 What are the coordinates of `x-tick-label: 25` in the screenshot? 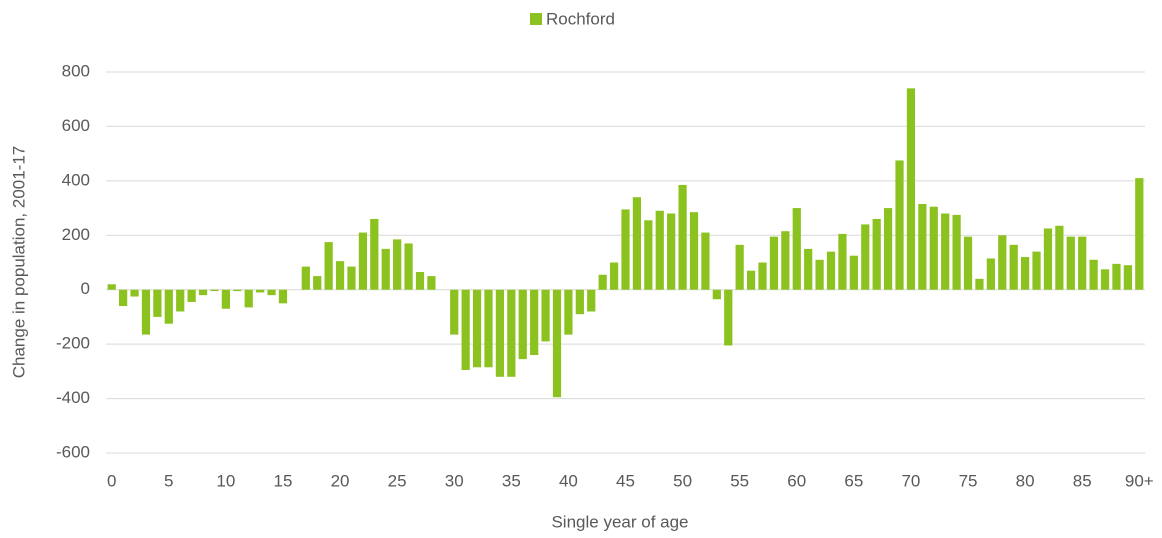 It's located at (397, 480).